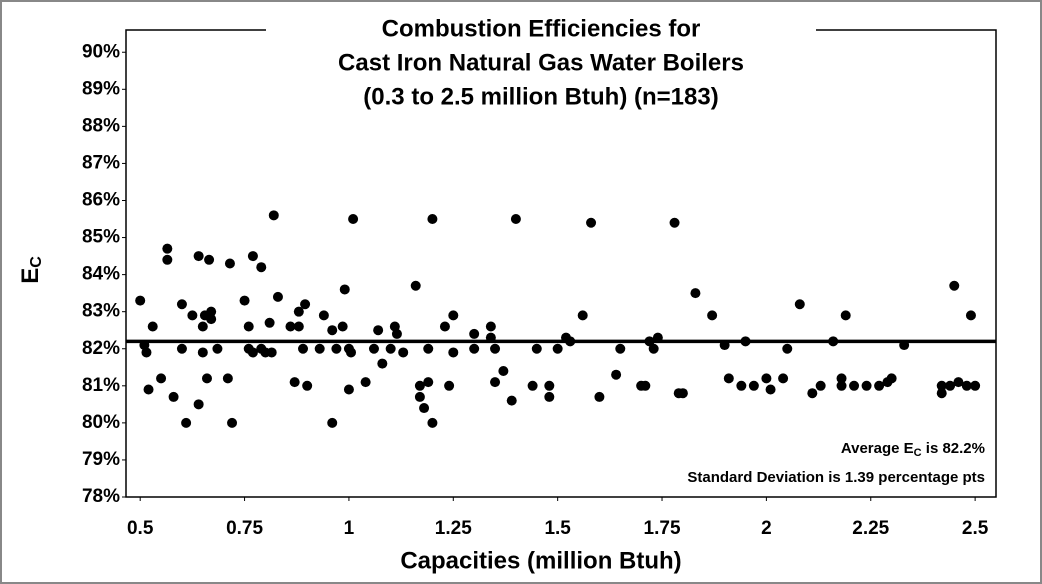  I want to click on y-axis-title-main: E, so click(30, 276).